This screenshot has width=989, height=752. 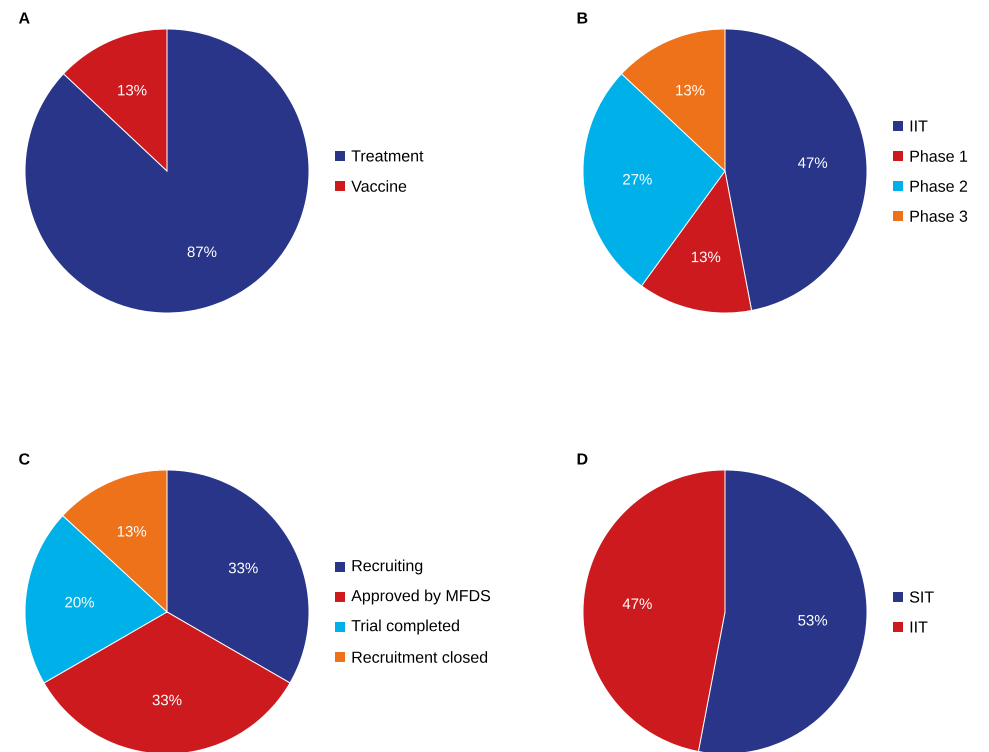 I want to click on legend-label: Recruiting, so click(x=387, y=567).